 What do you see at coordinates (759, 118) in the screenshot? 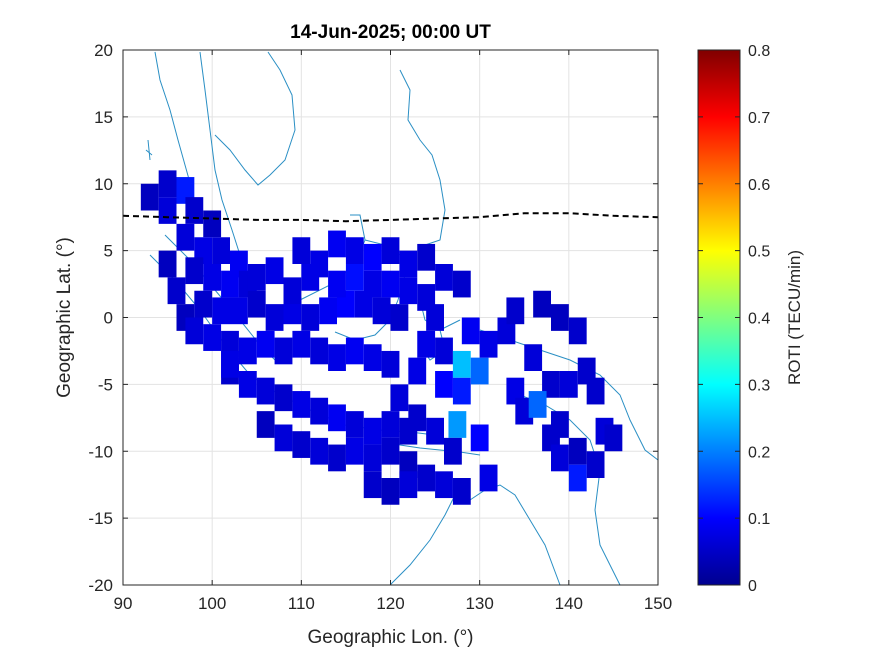
I see `colorbar-tick-label: 0.7` at bounding box center [759, 118].